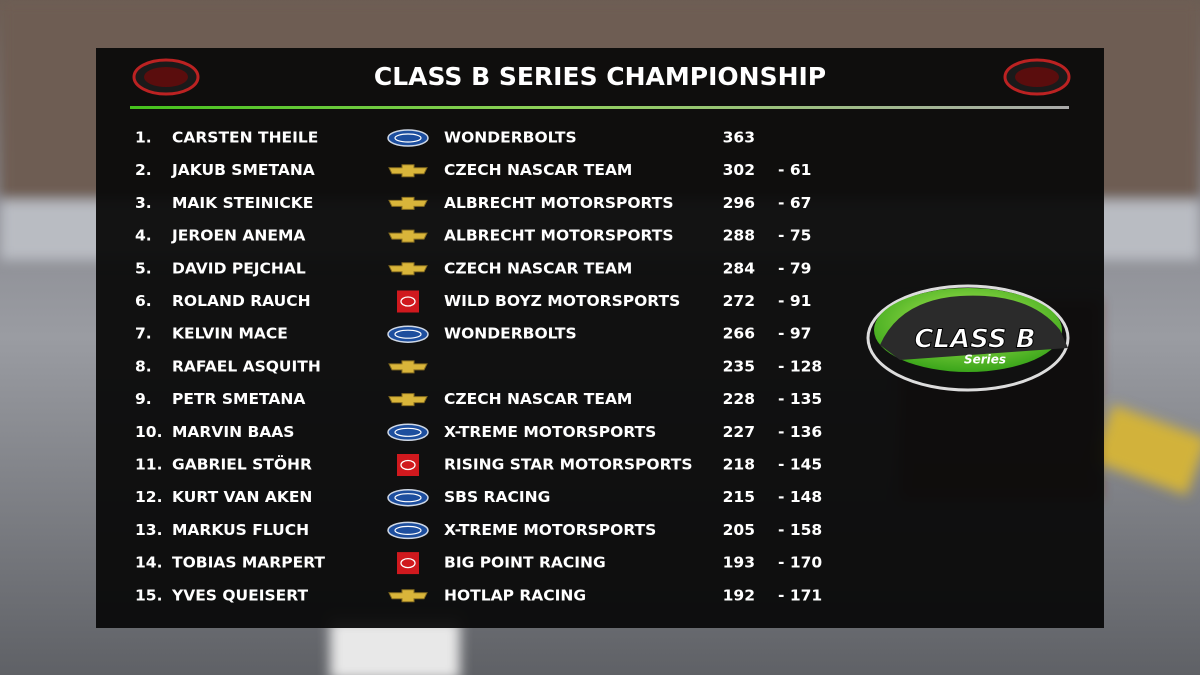 The height and width of the screenshot is (675, 1200). I want to click on position: 15., so click(148, 595).